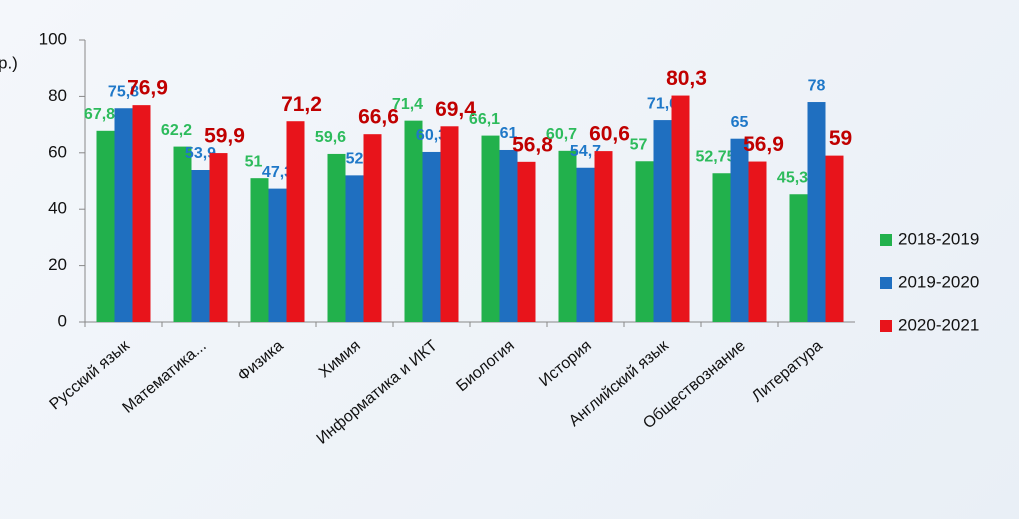  I want to click on value-label: 62,2, so click(176, 130).